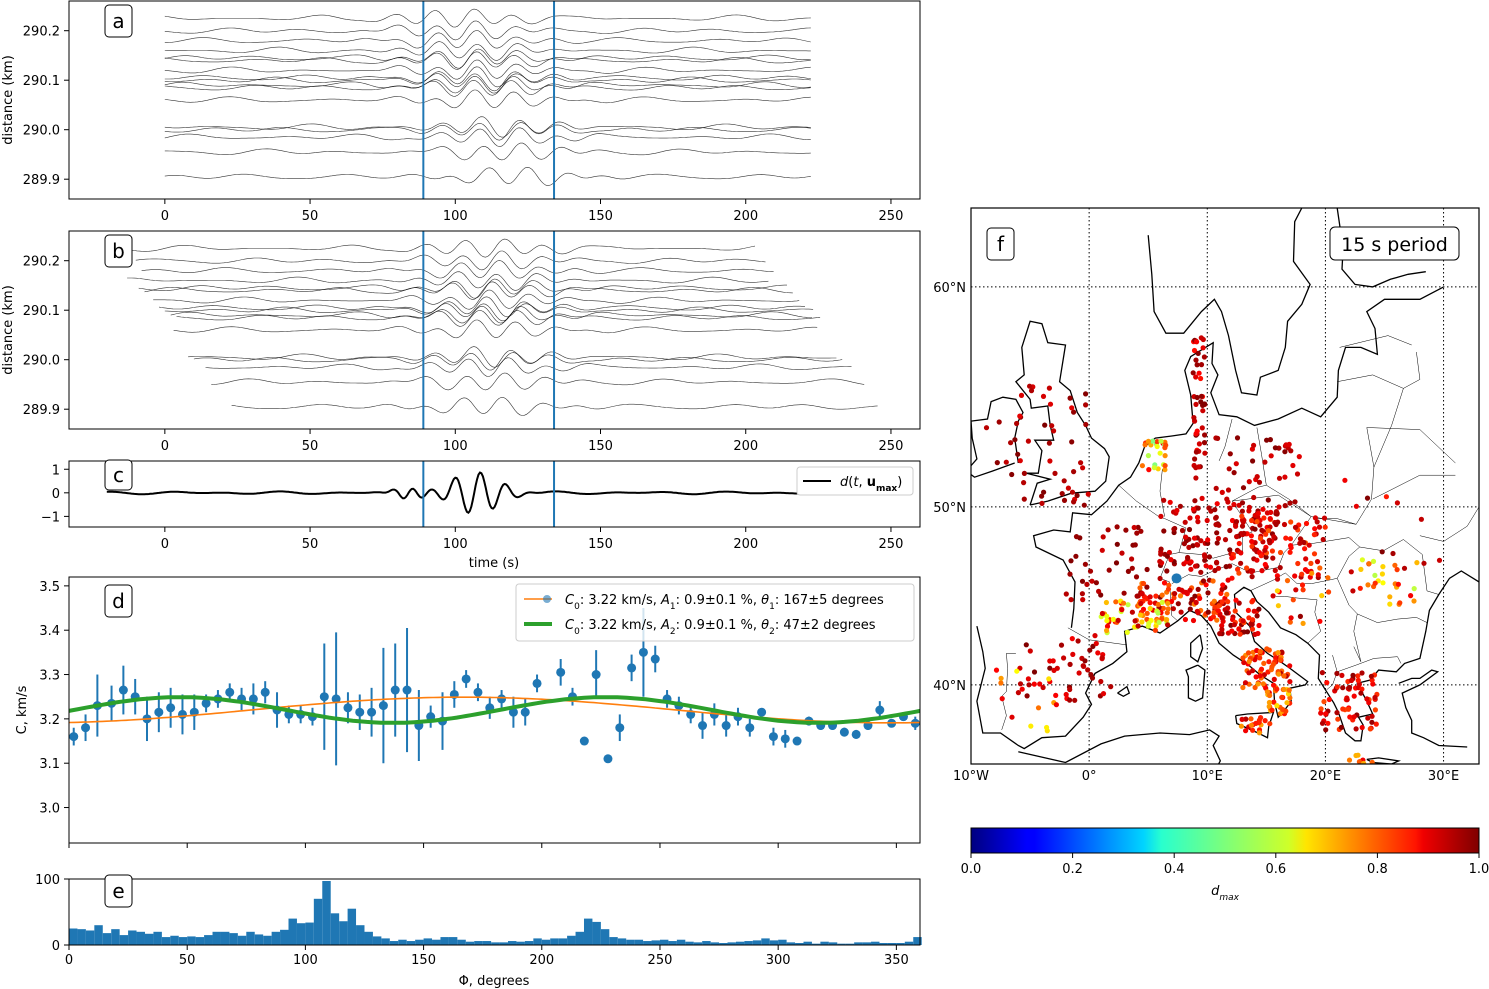 This screenshot has width=1489, height=989. Describe the element at coordinates (719, 625) in the screenshot. I see `legend-part: : 0.9±0.1 %,` at that location.